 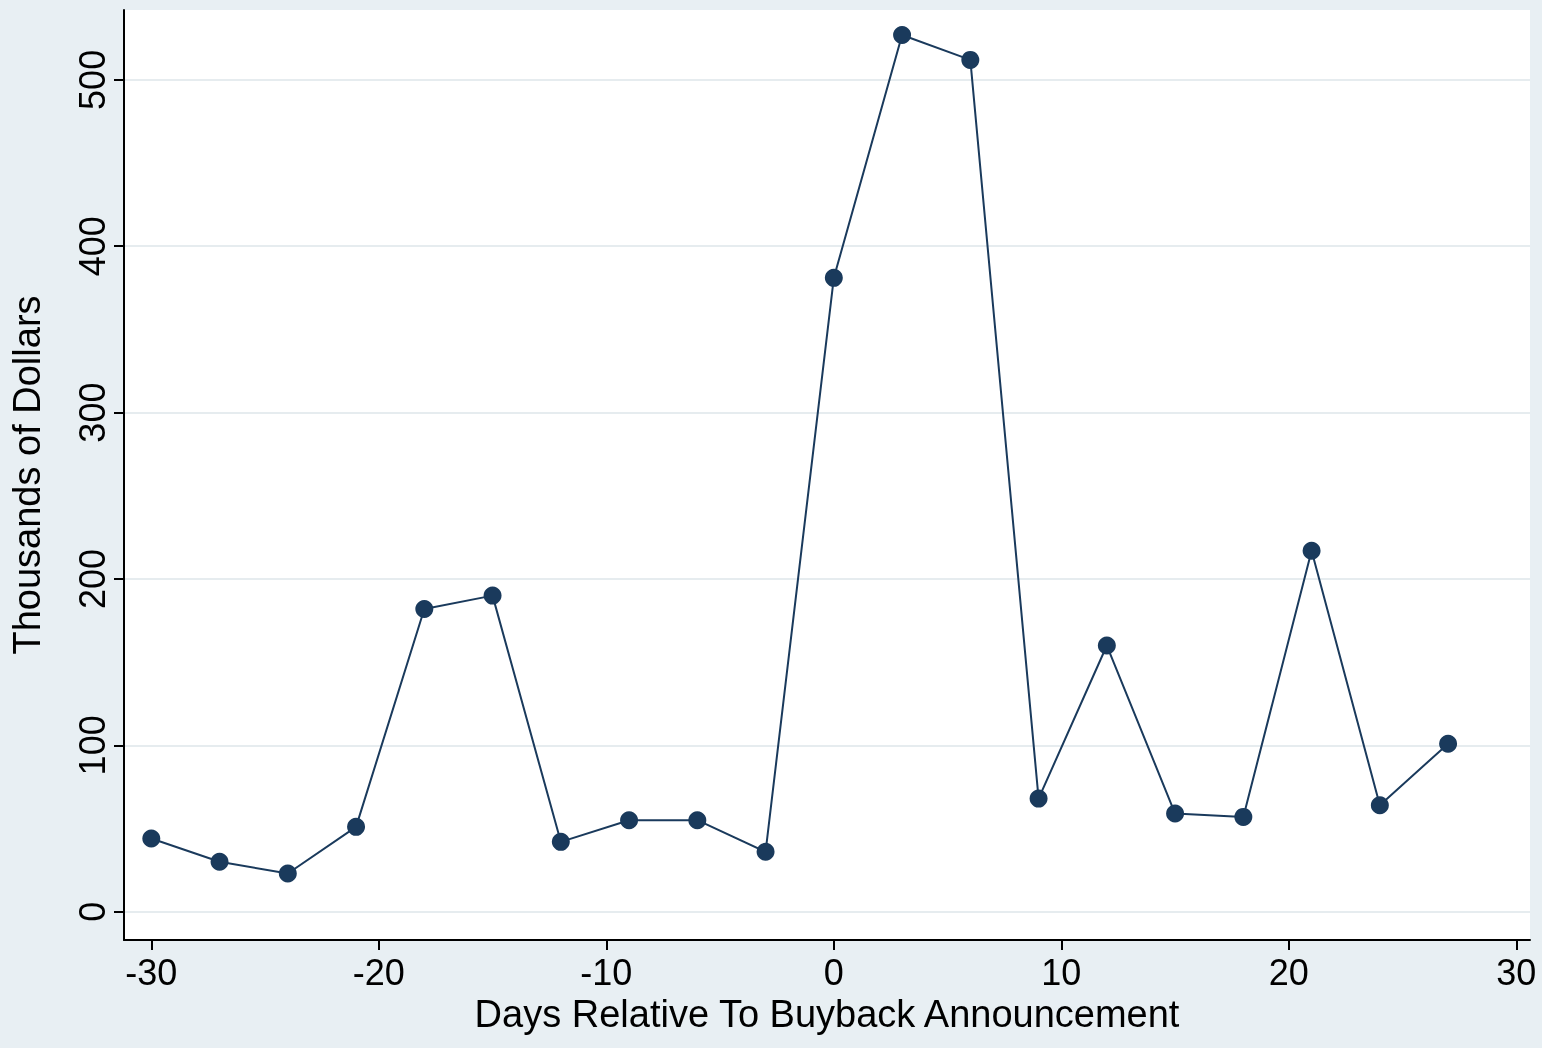 I want to click on x-tick-label: -30, so click(x=151, y=972).